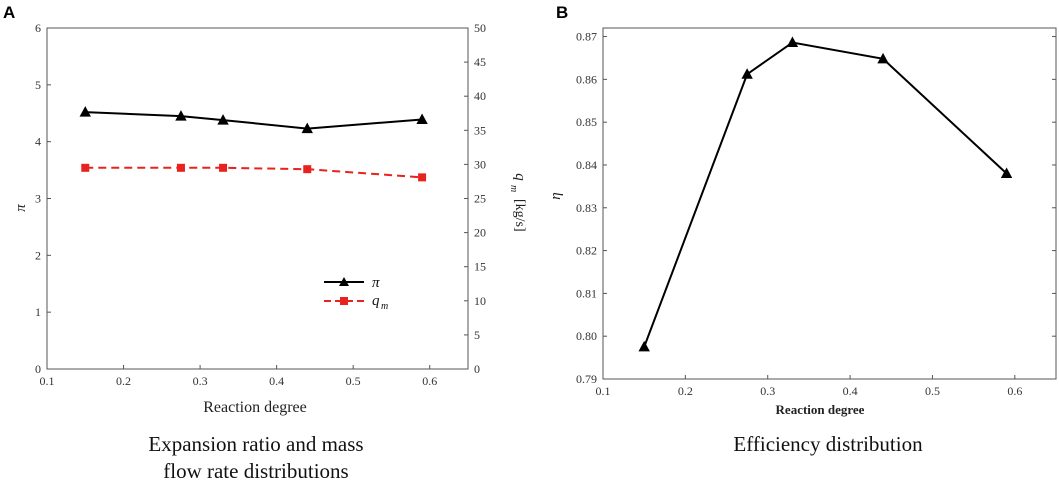 This screenshot has width=1059, height=489. I want to click on panel-a-right-y-axis: 0 5 10 15 20 25 30 35 40 45 50, so click(475, 198).